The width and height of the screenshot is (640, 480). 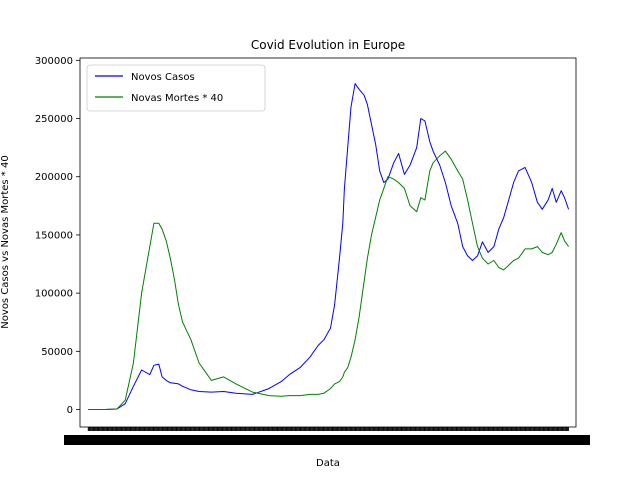 What do you see at coordinates (57, 352) in the screenshot?
I see `y-tick-label: 50000` at bounding box center [57, 352].